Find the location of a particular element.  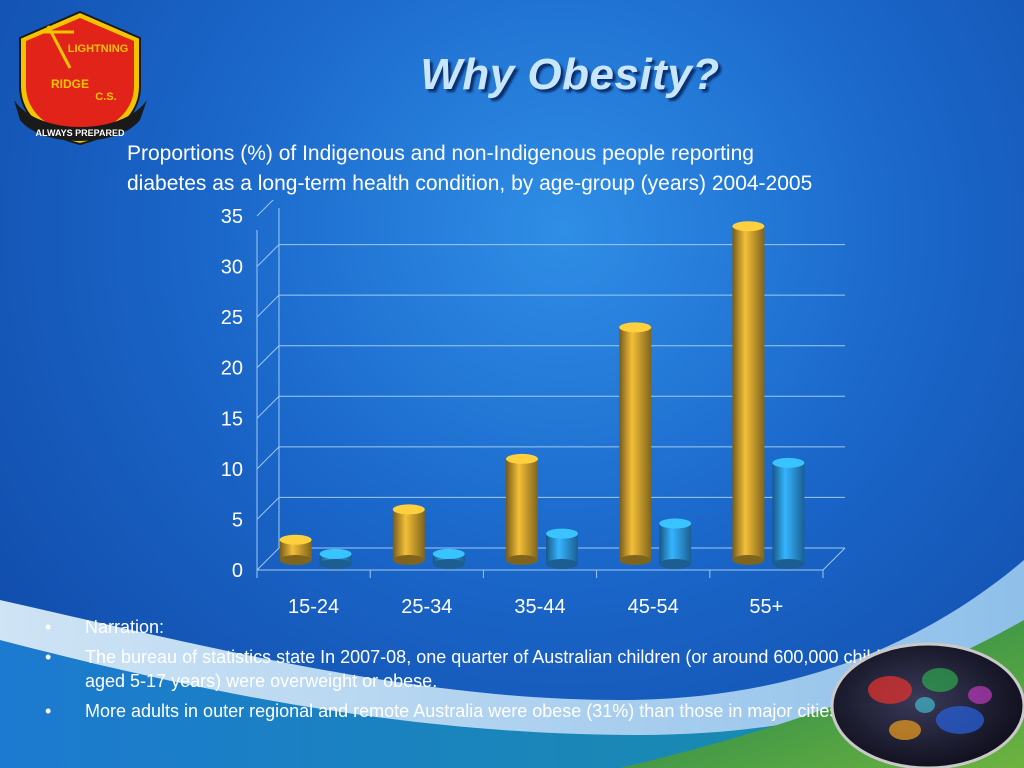

y-tick-label: 25 is located at coordinates (232, 318).